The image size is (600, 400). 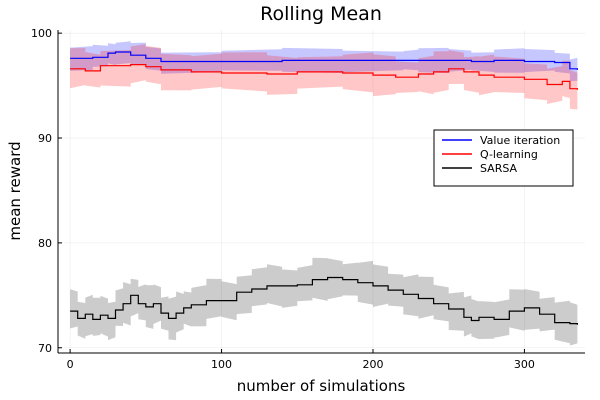 What do you see at coordinates (524, 364) in the screenshot?
I see `x-tick-label: 300` at bounding box center [524, 364].